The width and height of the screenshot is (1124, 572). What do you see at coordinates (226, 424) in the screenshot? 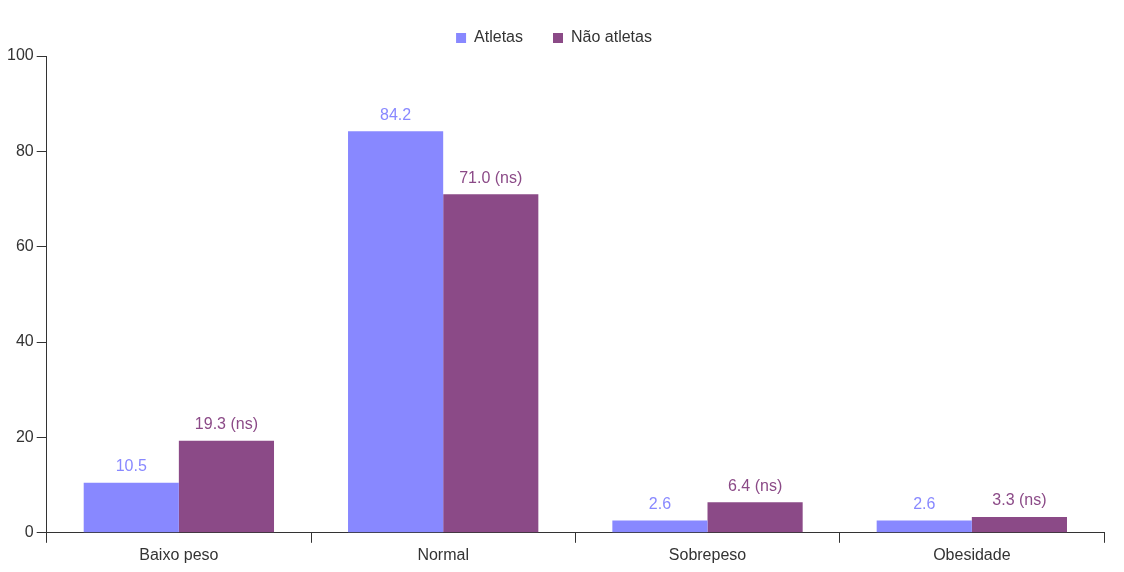
I see `data-label: 19.3 (ns)` at bounding box center [226, 424].